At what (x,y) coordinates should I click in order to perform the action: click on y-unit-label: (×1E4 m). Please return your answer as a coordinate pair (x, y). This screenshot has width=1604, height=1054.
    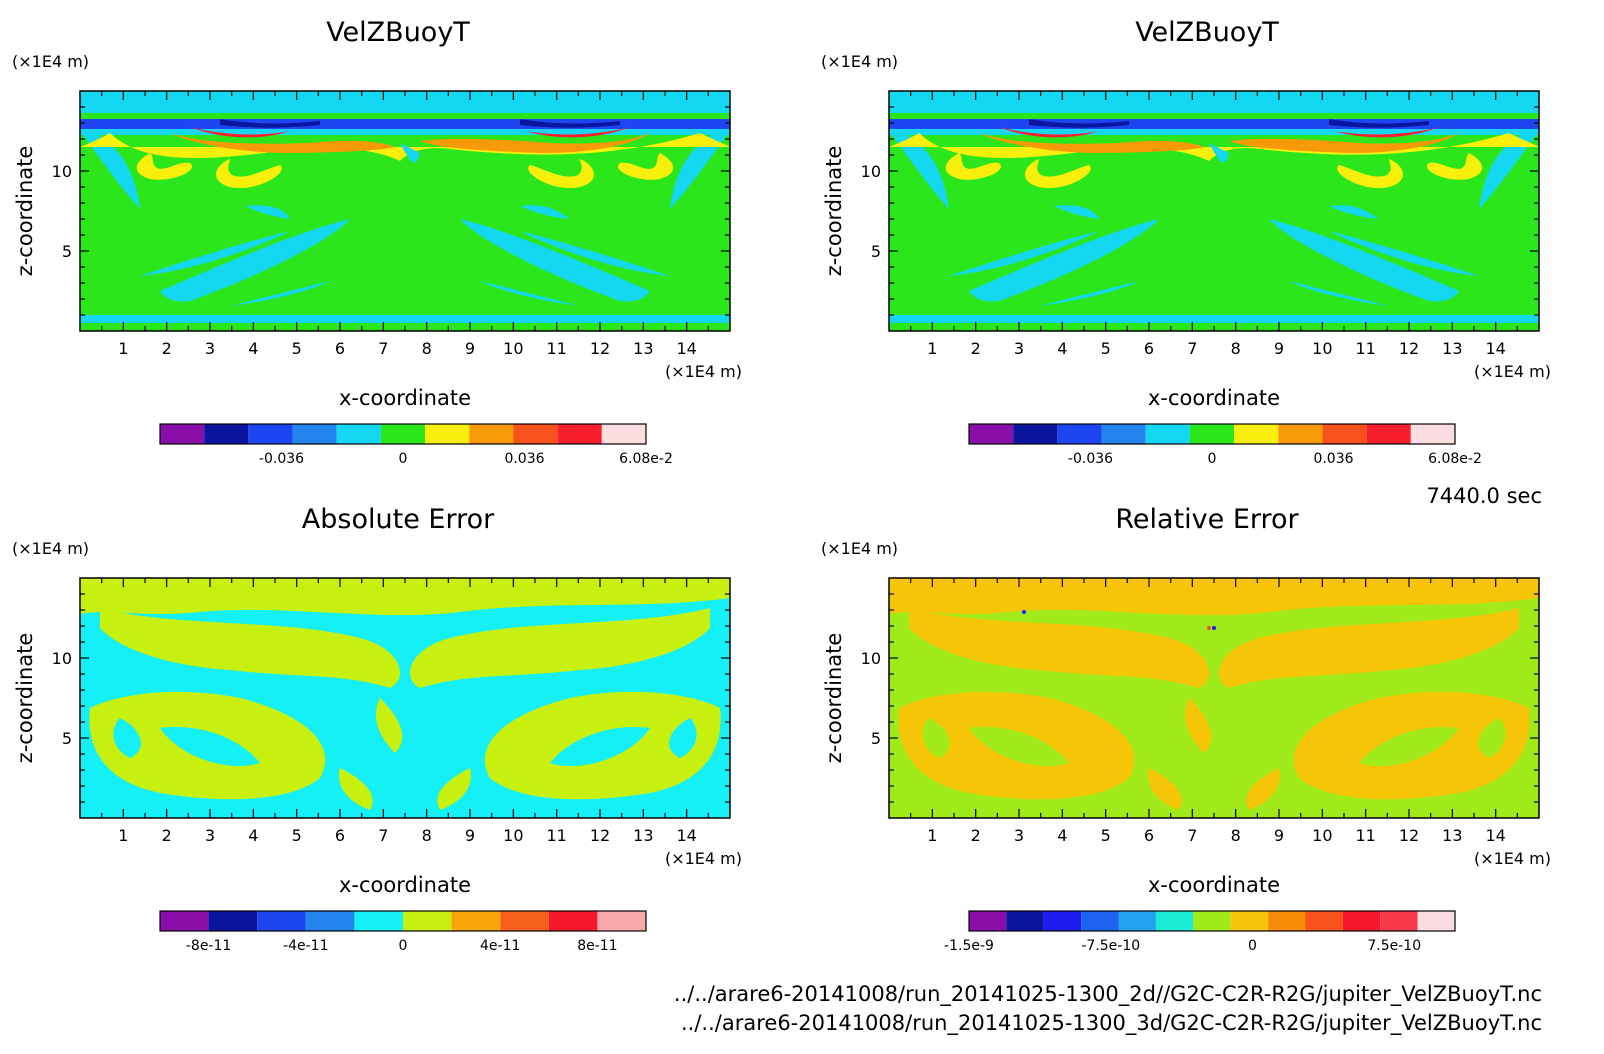
    Looking at the image, I should click on (50, 61).